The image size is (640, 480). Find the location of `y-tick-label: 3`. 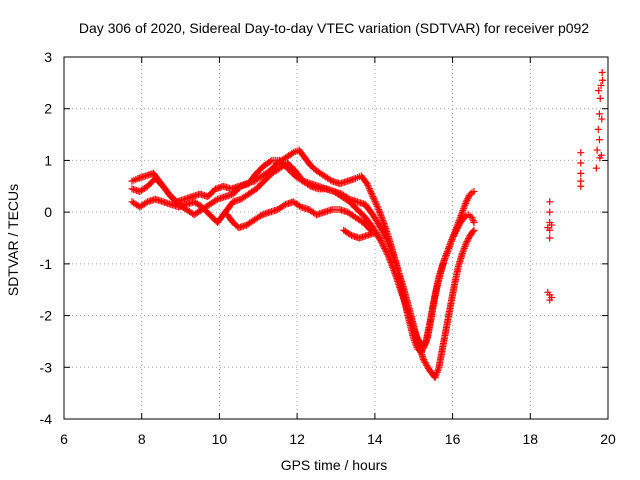

y-tick-label: 3 is located at coordinates (48, 57).